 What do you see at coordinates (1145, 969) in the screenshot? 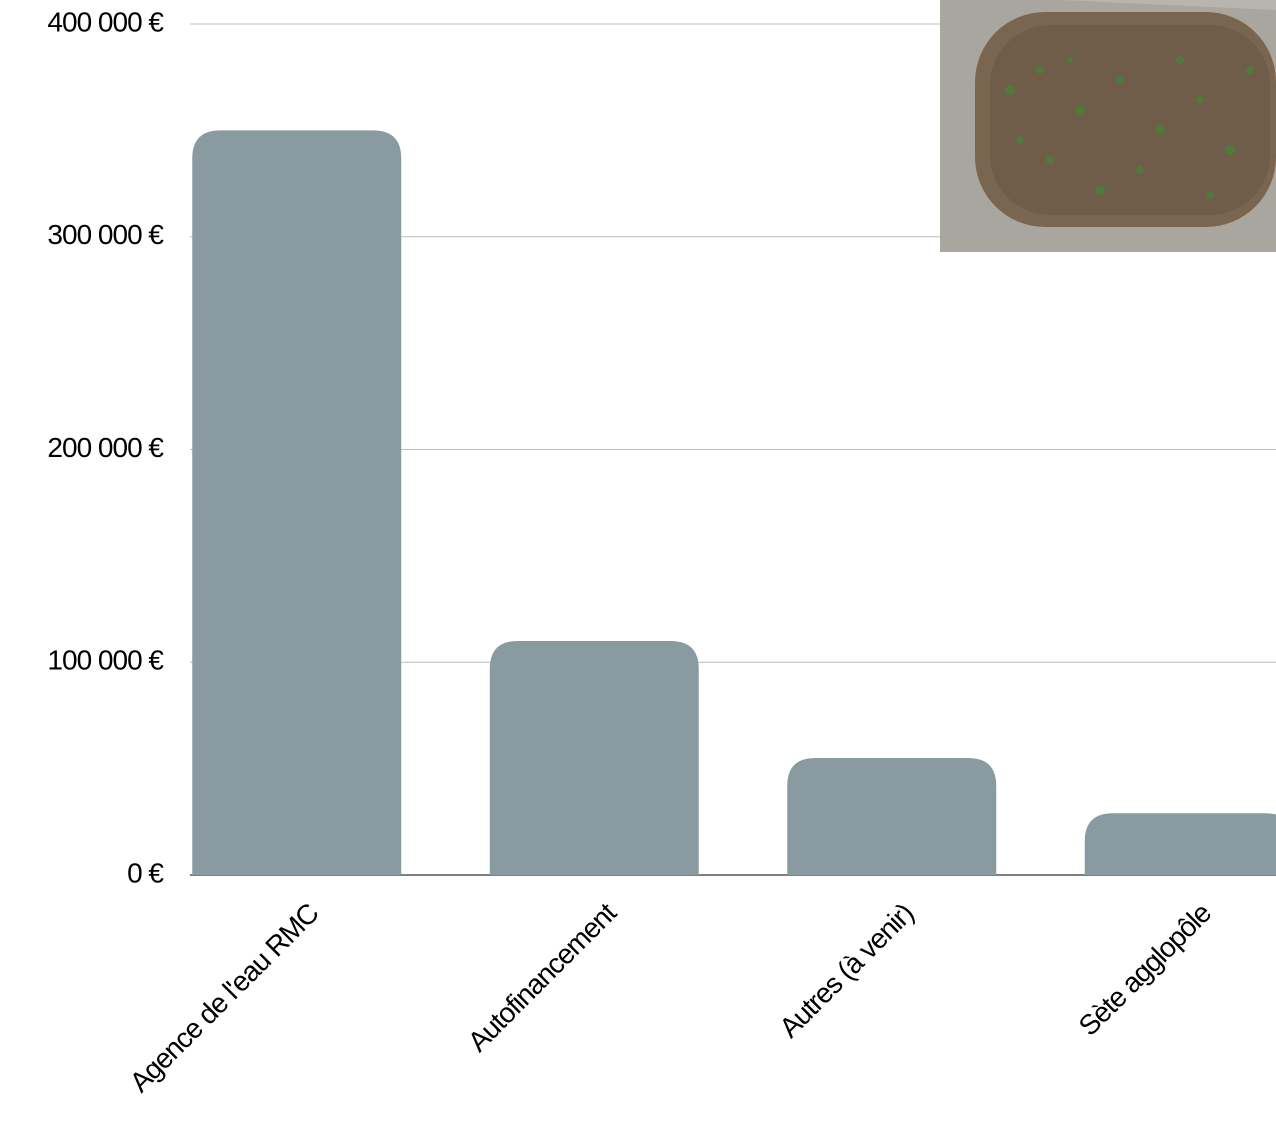
I see `x-tick-label: Sète agglopôle` at bounding box center [1145, 969].